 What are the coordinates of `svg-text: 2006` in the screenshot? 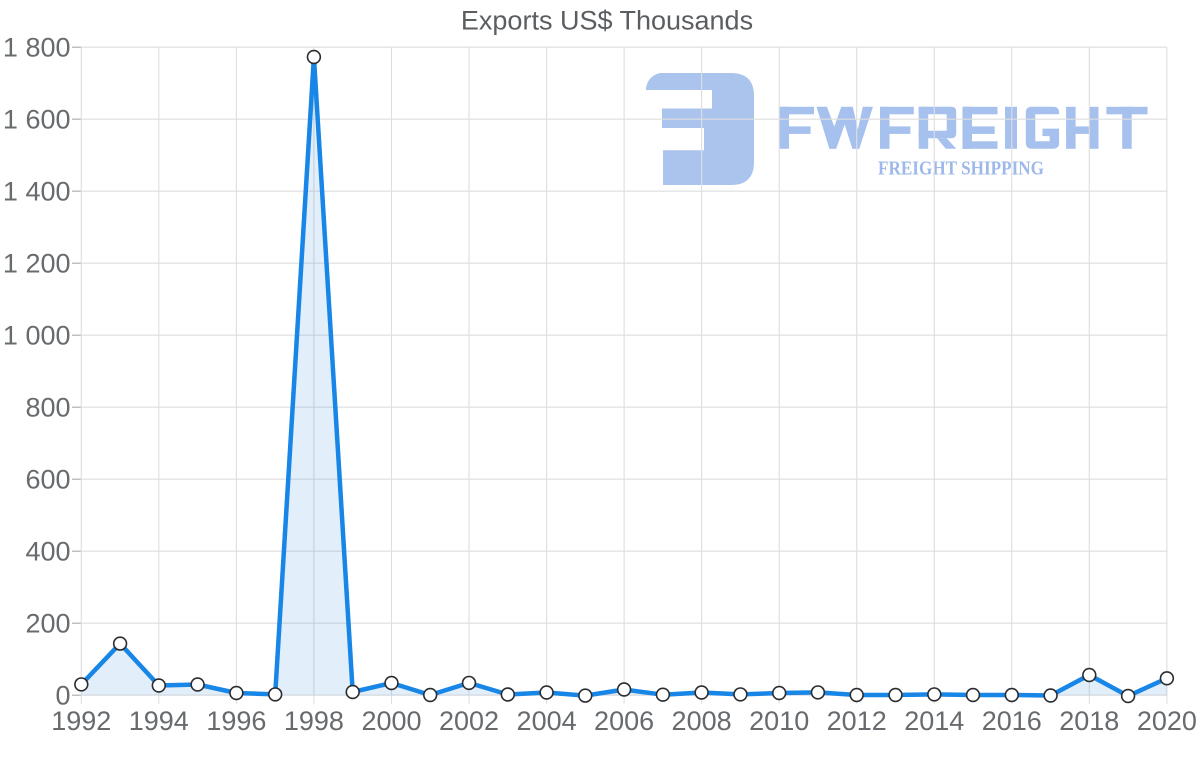 It's located at (624, 721).